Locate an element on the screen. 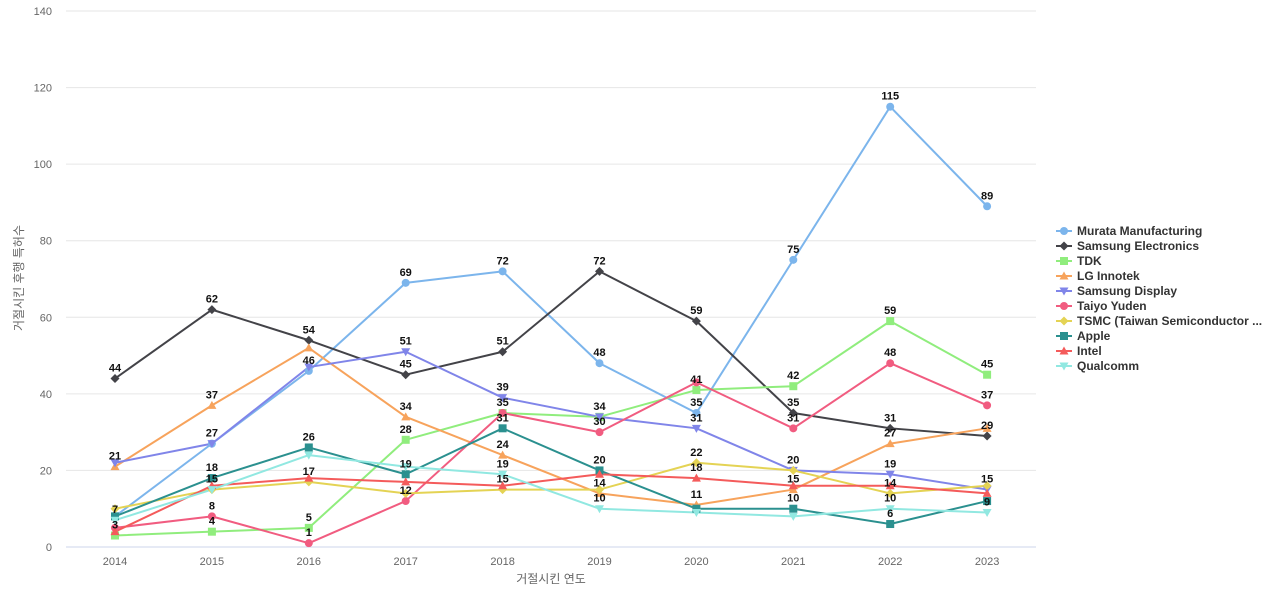 This screenshot has width=1280, height=605. series-line-tsmc-taiwan-semiconductor is located at coordinates (551, 485).